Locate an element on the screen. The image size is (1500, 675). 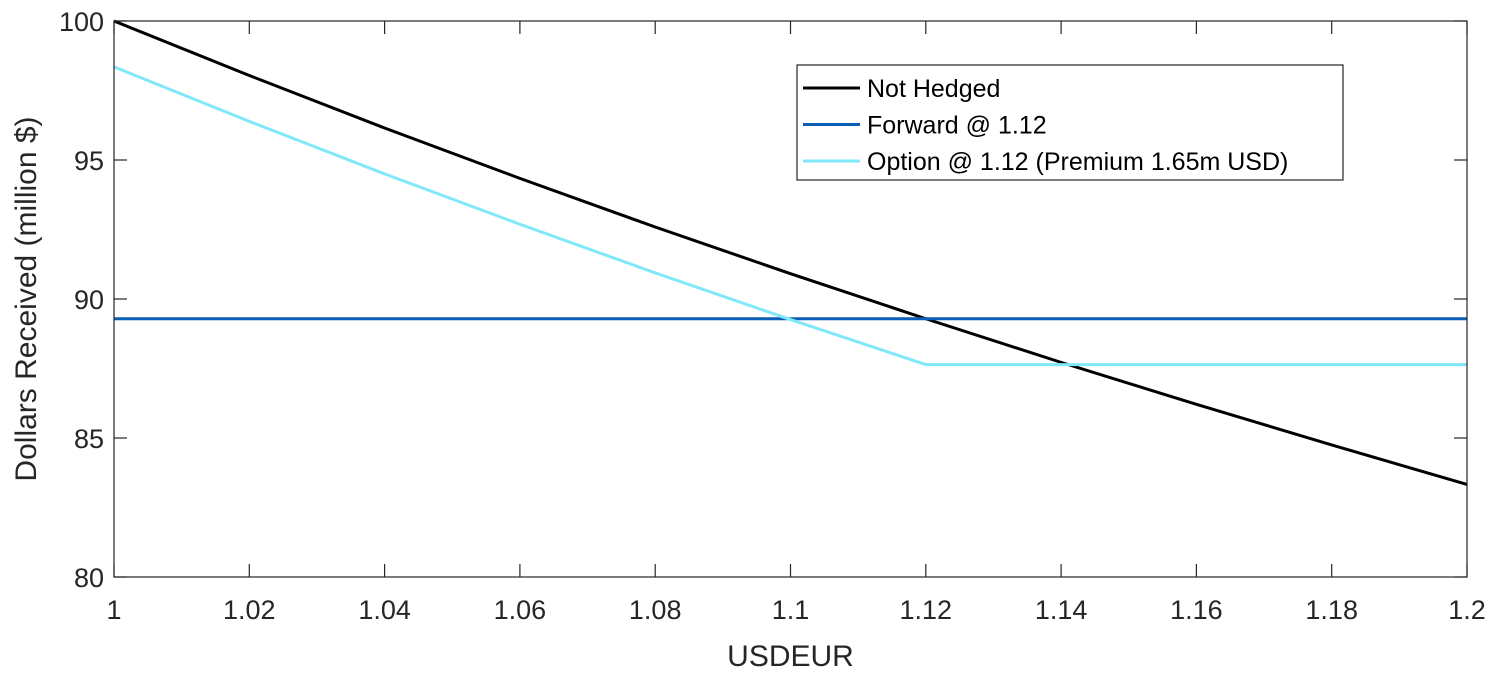
y-tick-label: 90 is located at coordinates (89, 300).